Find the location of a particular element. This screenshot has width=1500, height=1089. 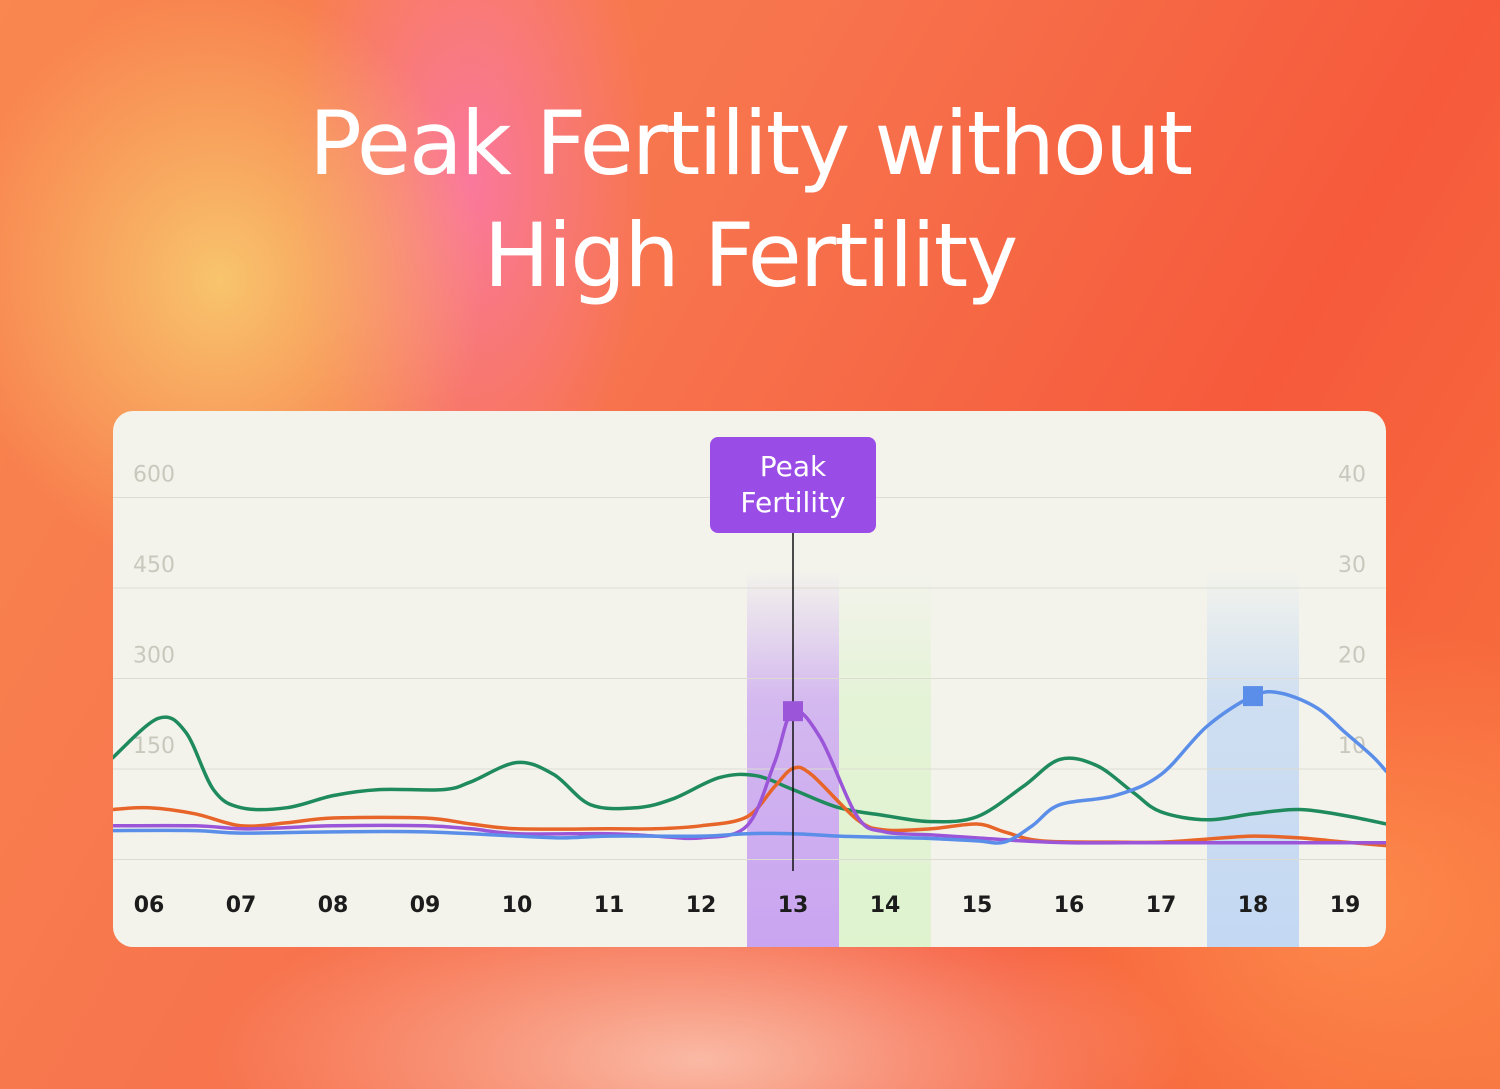

y-left-tick-label: 450 is located at coordinates (154, 565).